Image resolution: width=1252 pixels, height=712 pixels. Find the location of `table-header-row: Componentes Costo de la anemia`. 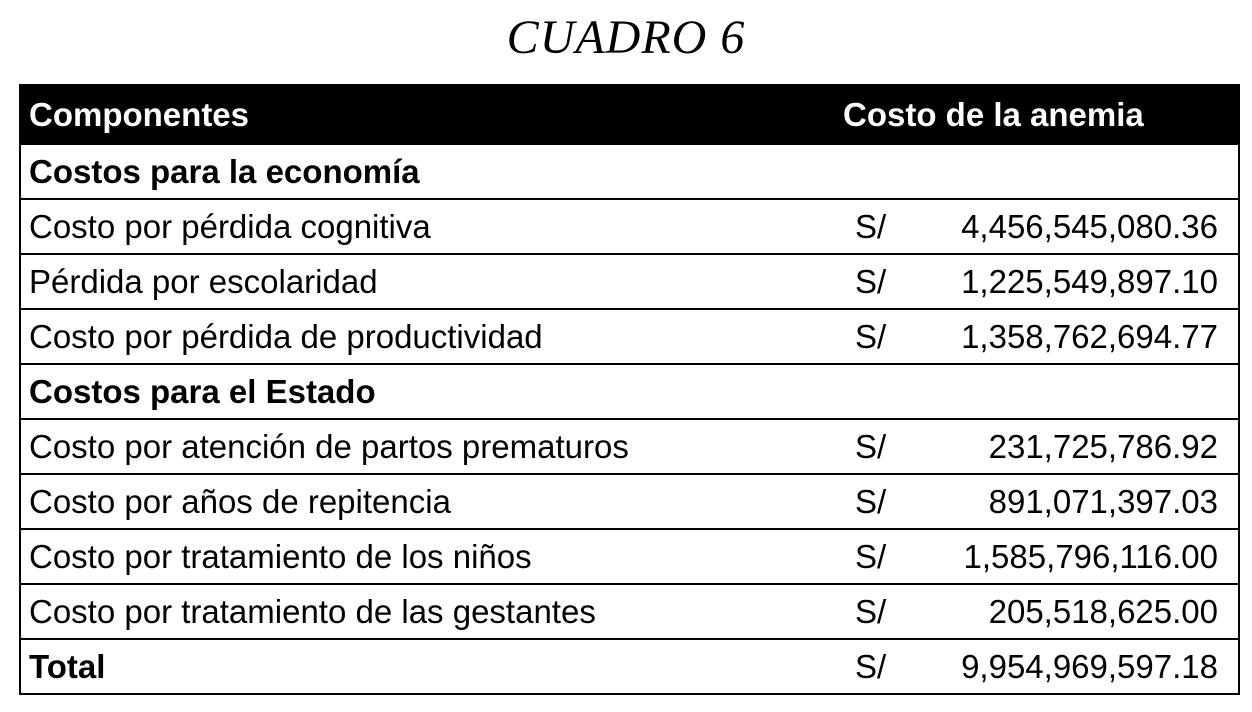

table-header-row: Componentes Costo de la anemia is located at coordinates (629, 115).